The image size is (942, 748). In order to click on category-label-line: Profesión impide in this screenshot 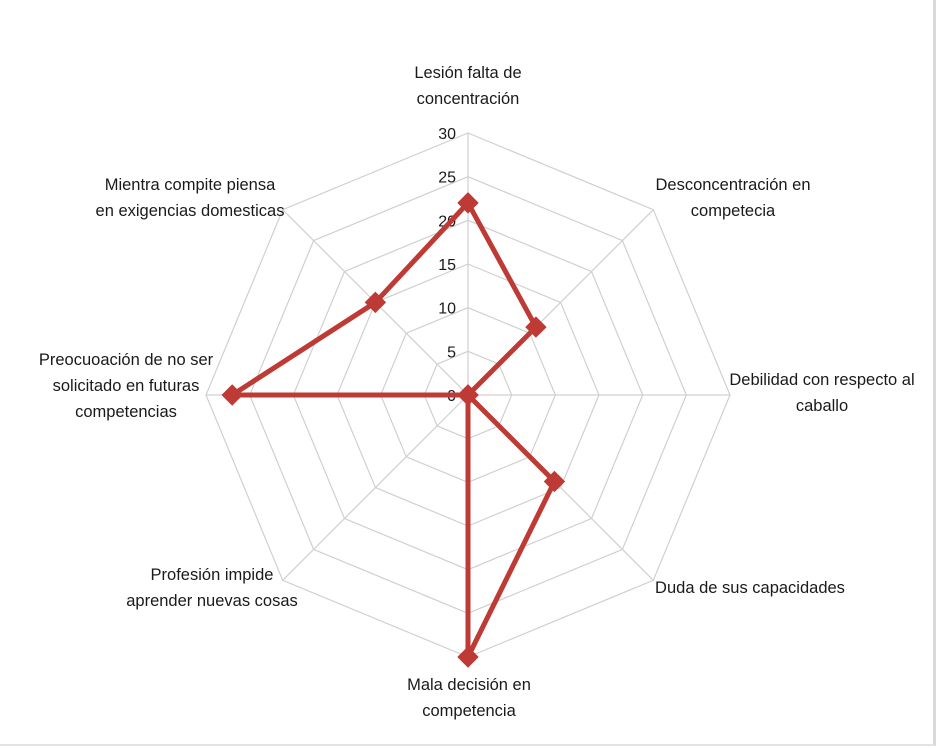, I will do `click(212, 575)`.